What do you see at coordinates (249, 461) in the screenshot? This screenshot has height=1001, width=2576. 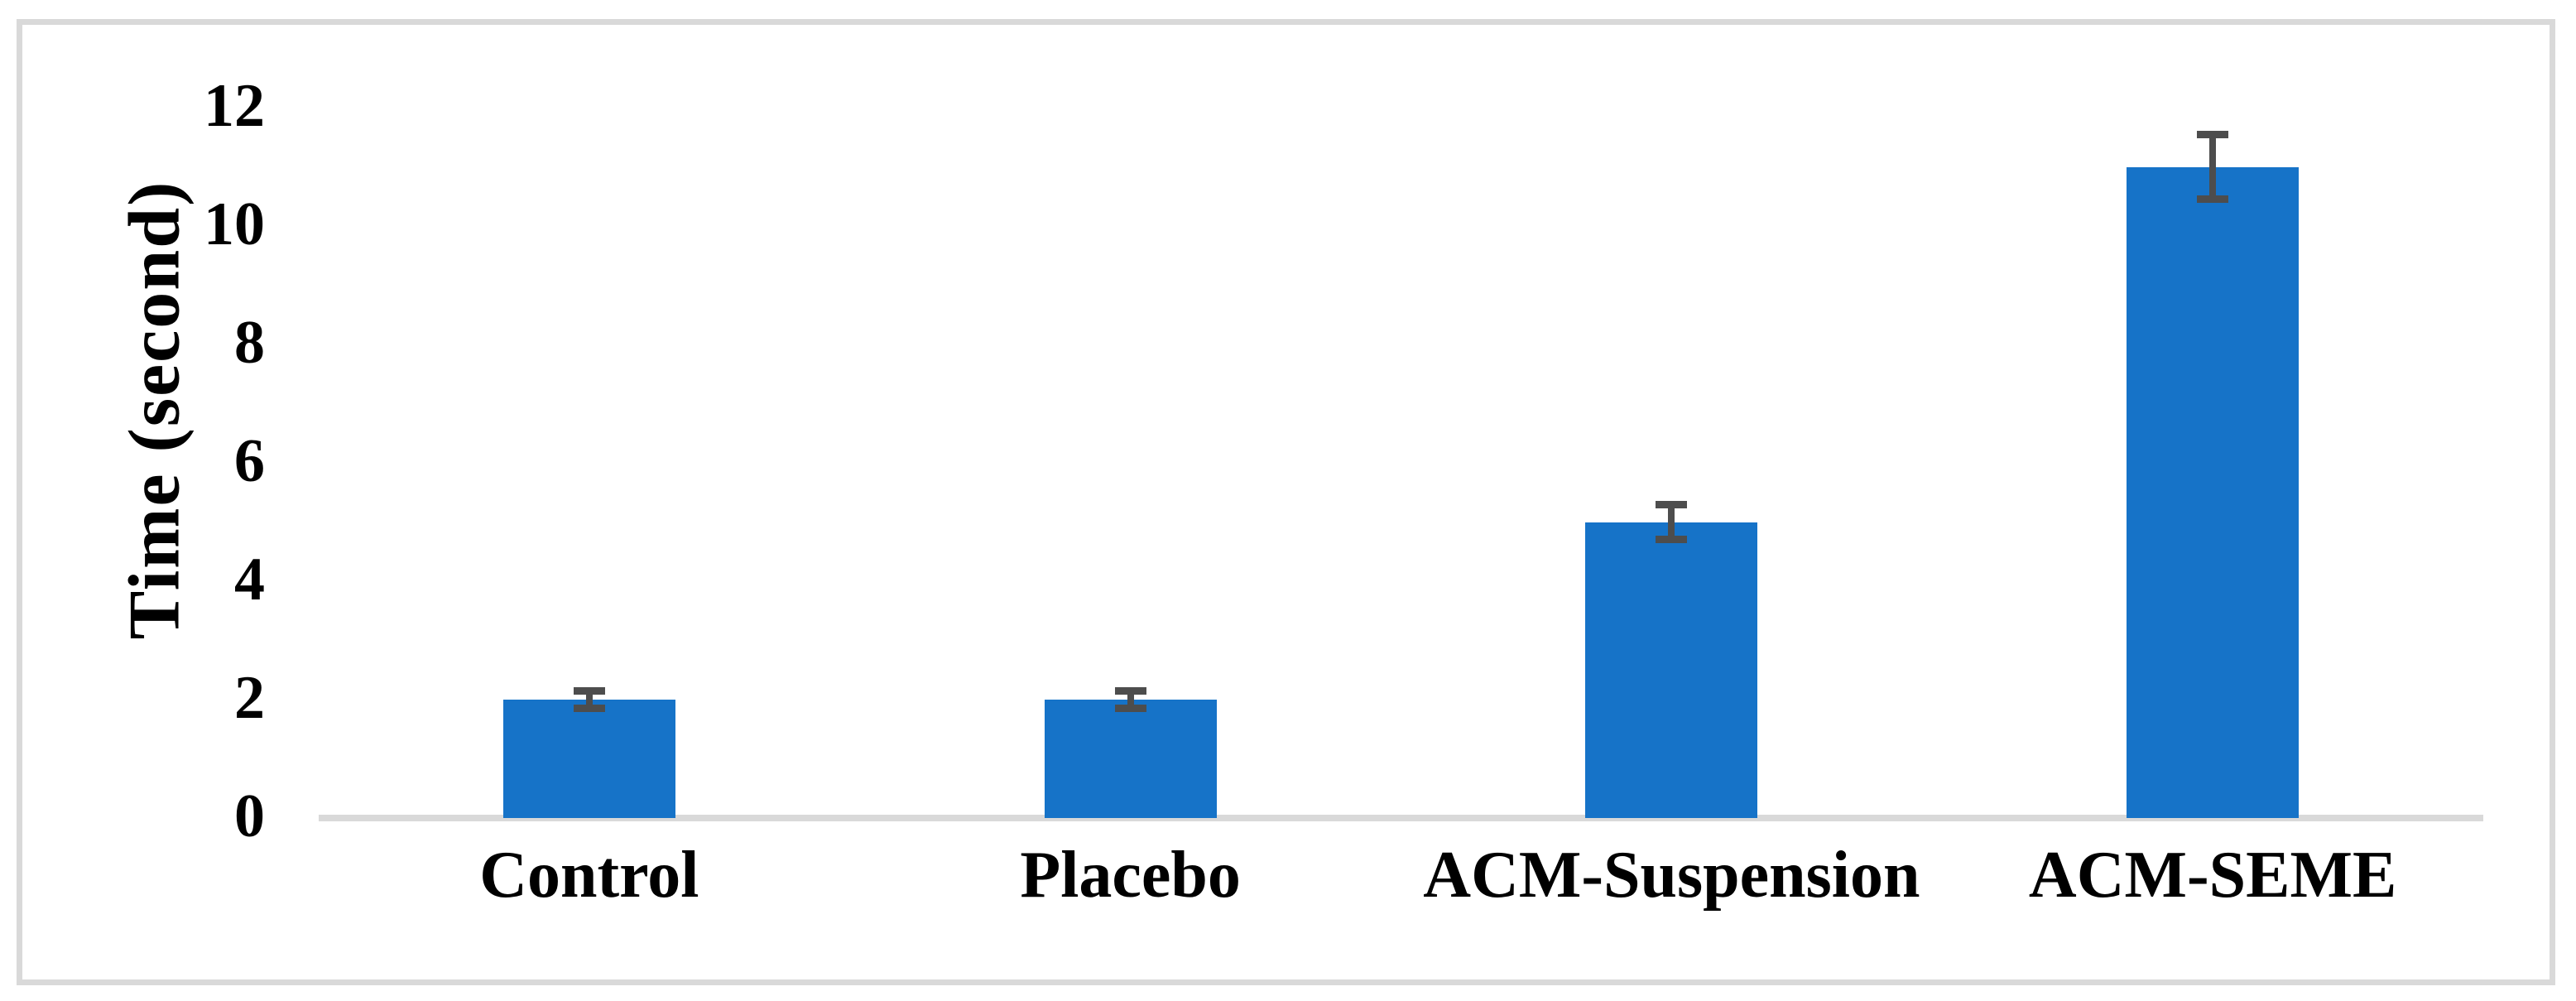 I see `y-tick-label: 6` at bounding box center [249, 461].